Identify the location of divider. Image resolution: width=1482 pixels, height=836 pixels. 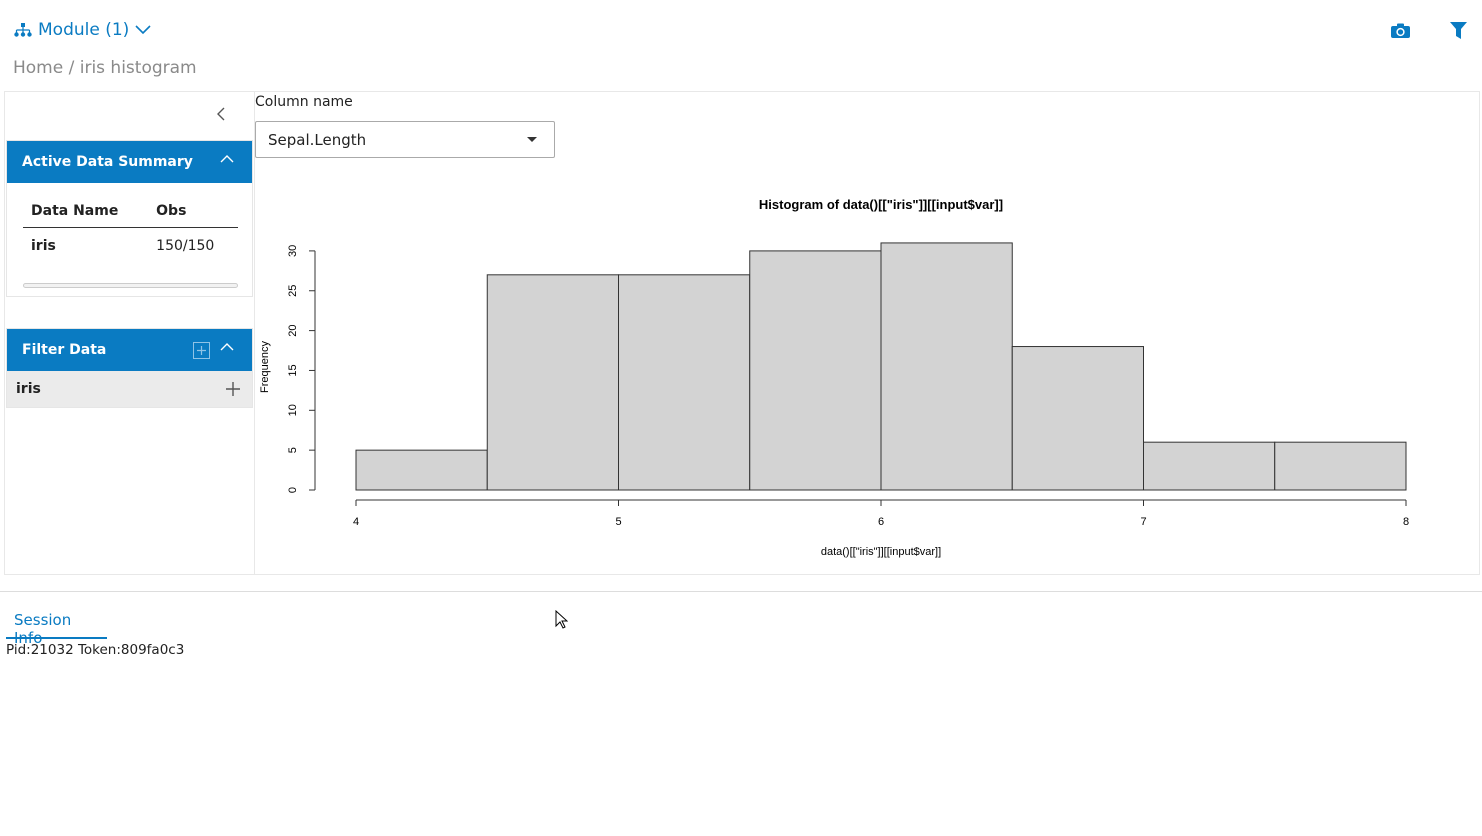
(741, 591).